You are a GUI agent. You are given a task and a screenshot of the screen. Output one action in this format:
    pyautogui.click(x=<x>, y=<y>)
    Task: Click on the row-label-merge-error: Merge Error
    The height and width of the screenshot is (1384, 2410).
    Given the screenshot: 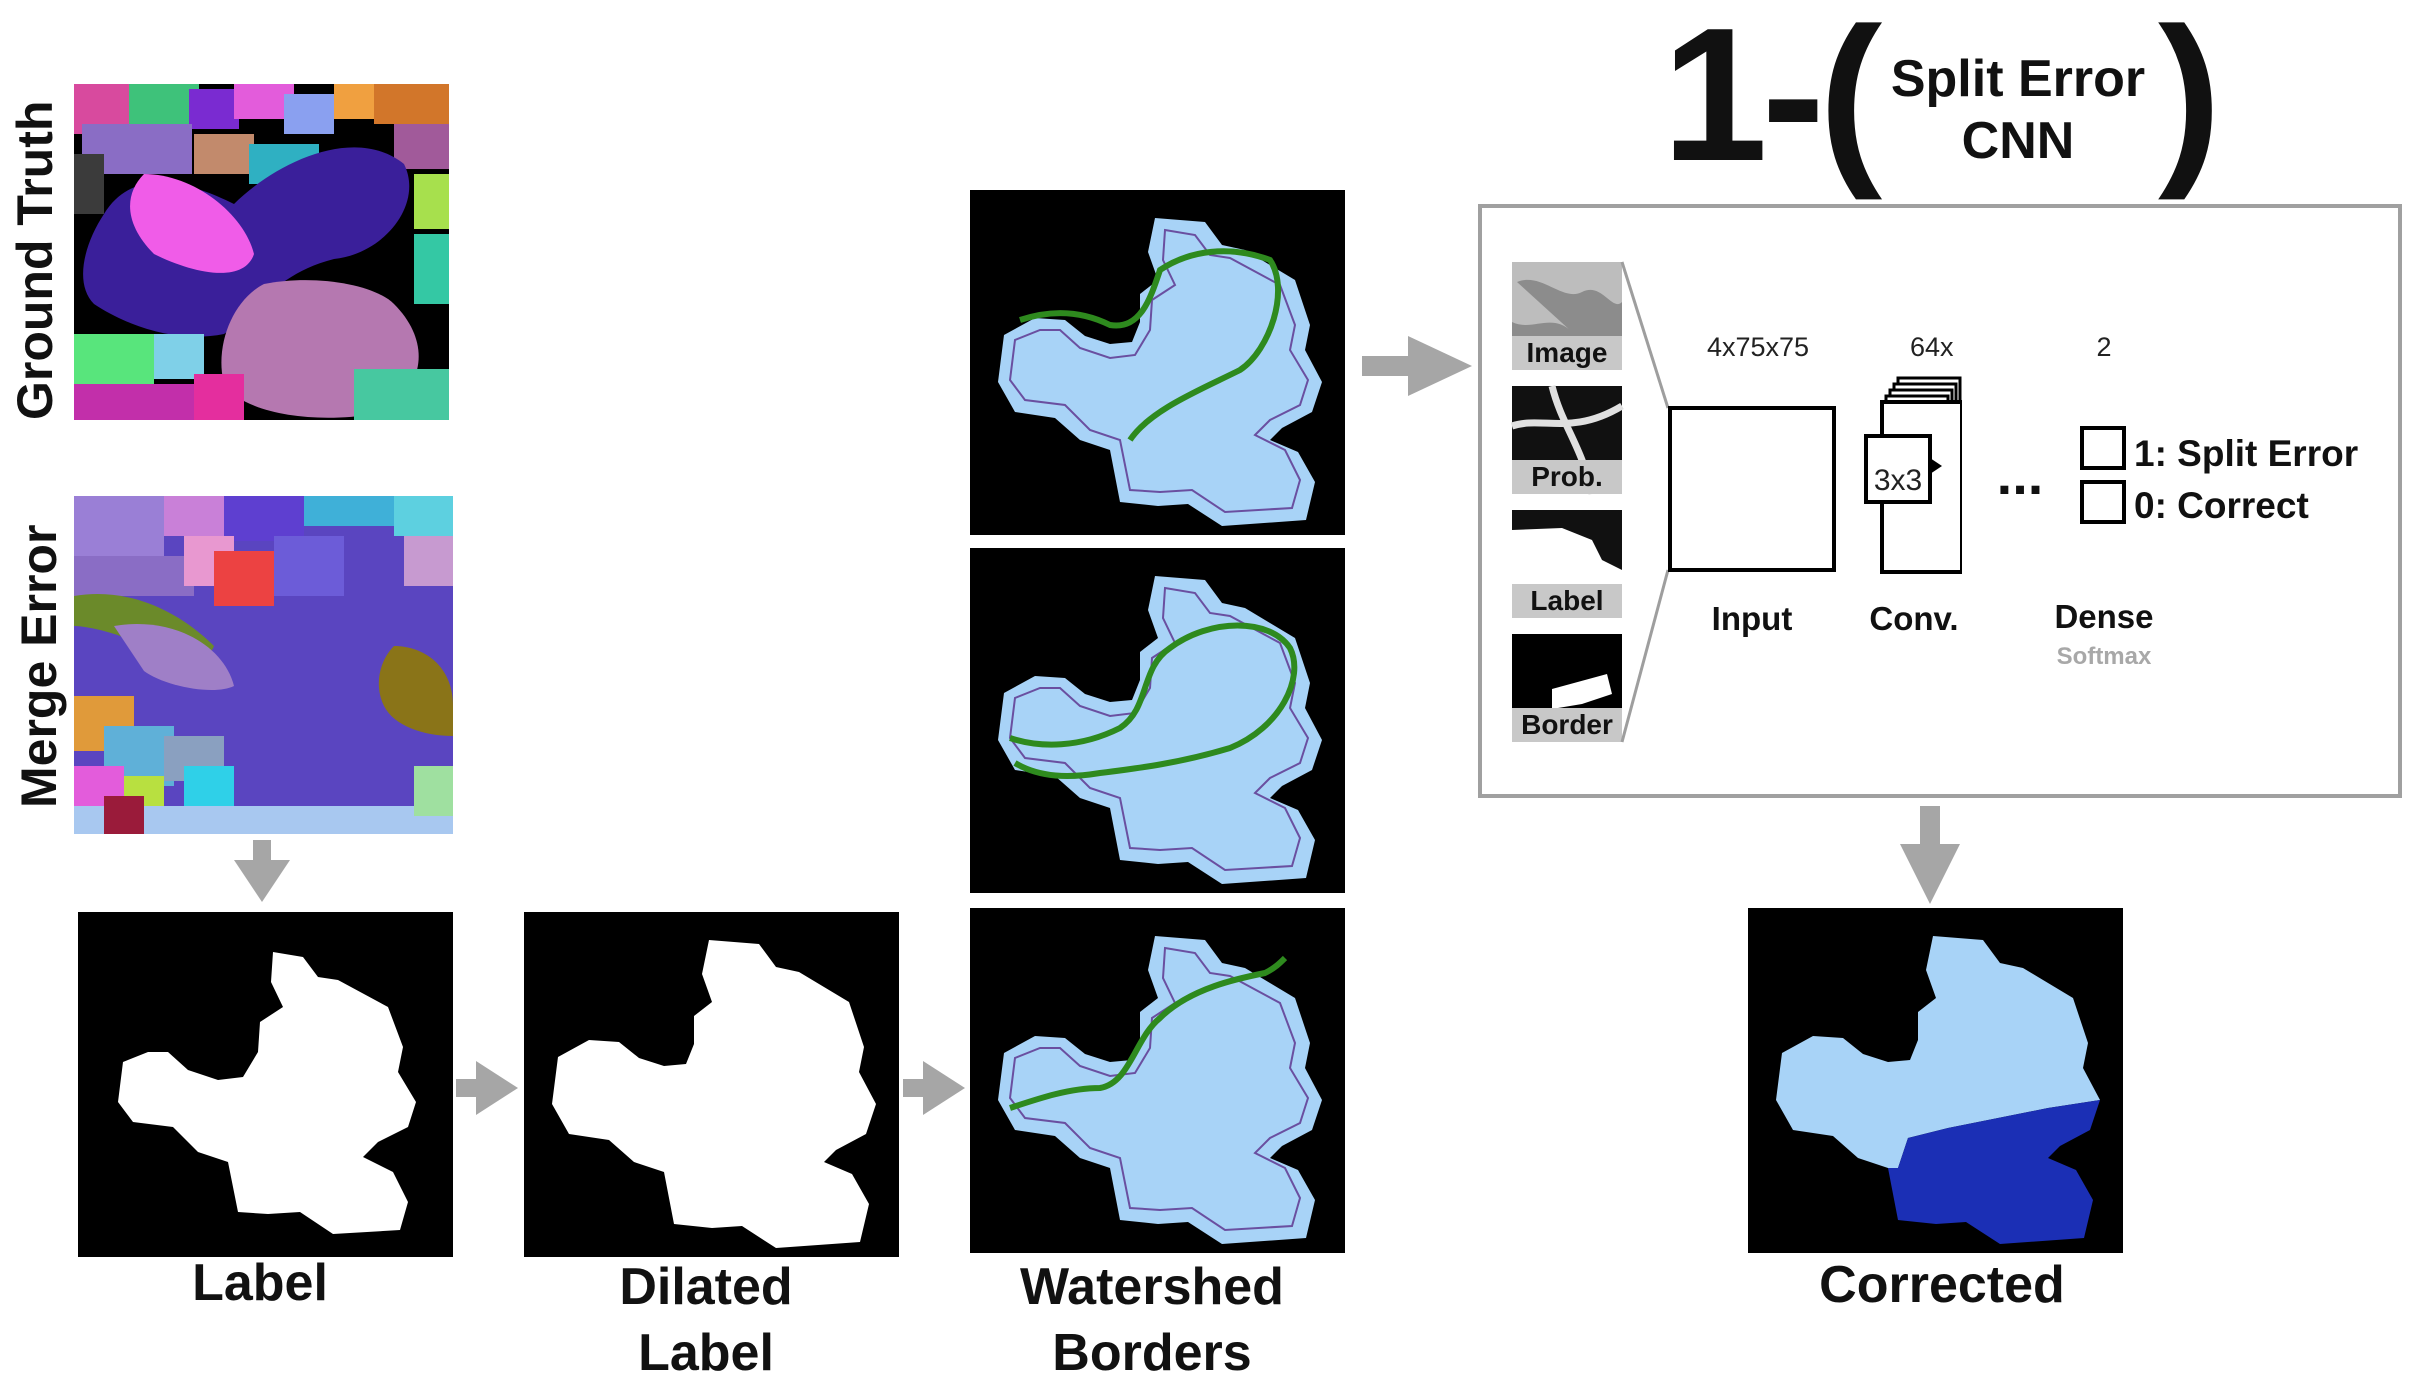 What is the action you would take?
    pyautogui.click(x=39, y=666)
    